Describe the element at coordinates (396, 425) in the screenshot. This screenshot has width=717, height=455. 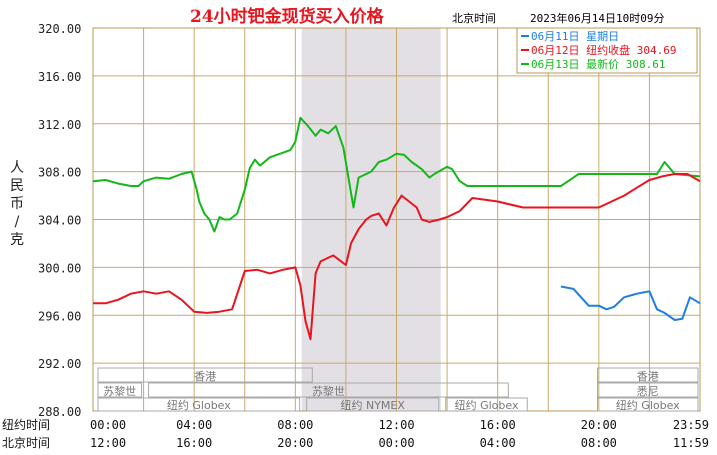
I see `x-tick-label-ny: 12:00` at that location.